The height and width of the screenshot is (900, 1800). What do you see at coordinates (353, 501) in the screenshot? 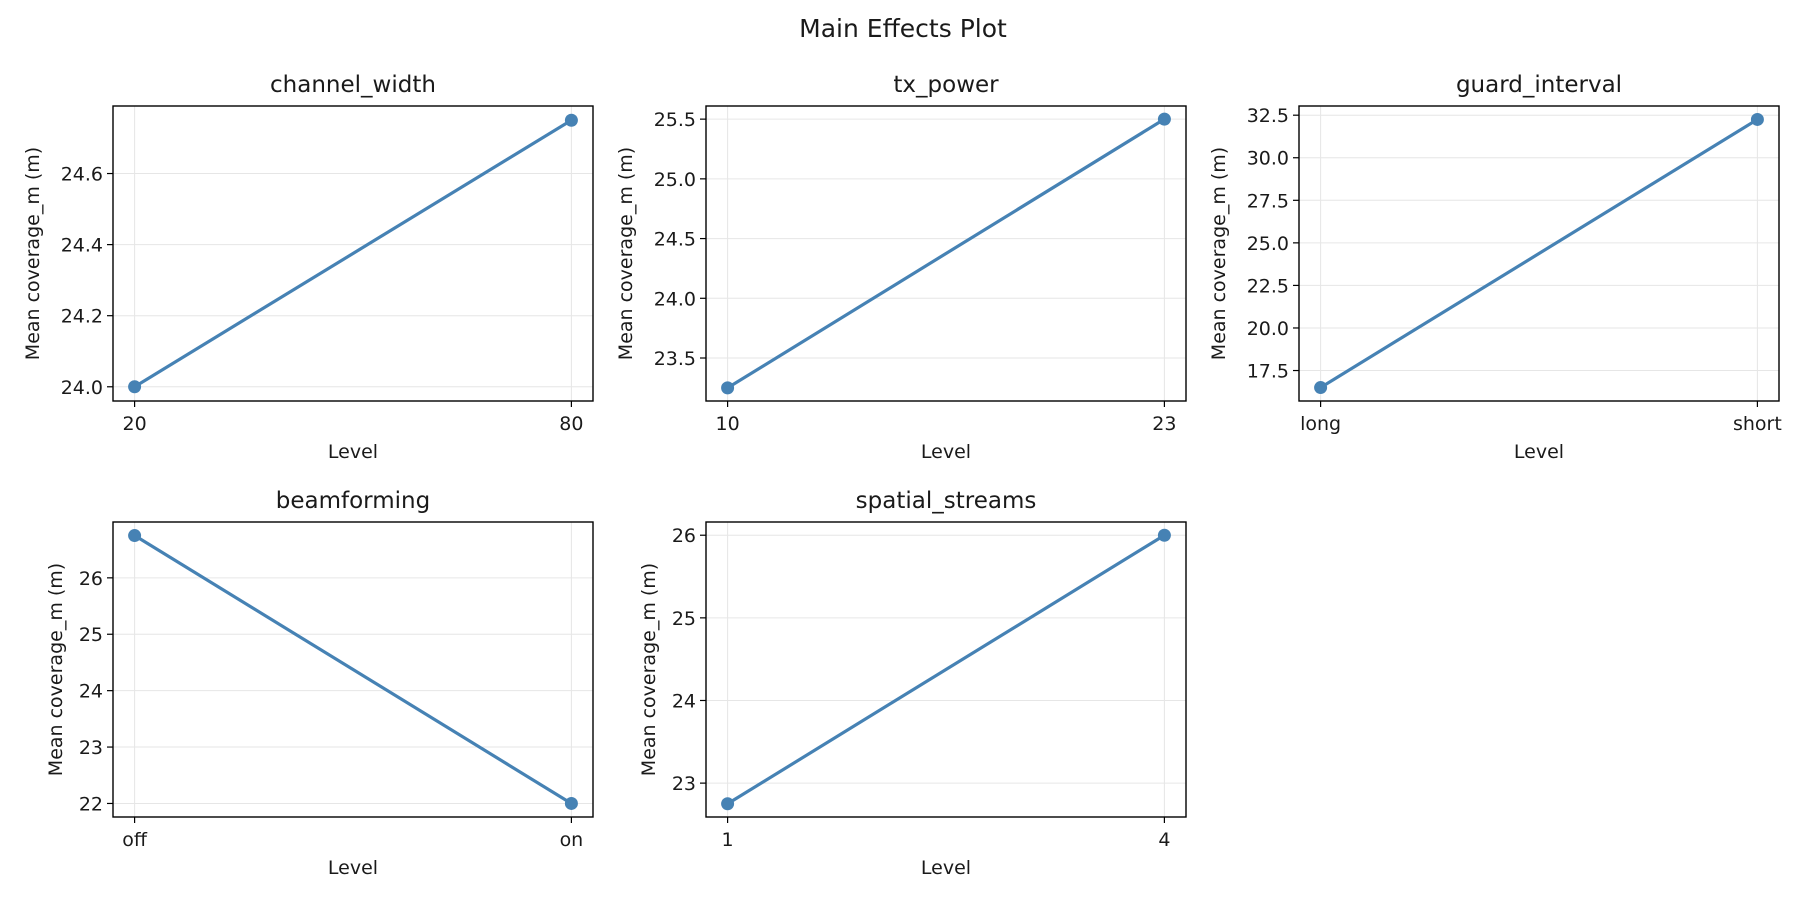
I see `subplot-title: beamforming` at bounding box center [353, 501].